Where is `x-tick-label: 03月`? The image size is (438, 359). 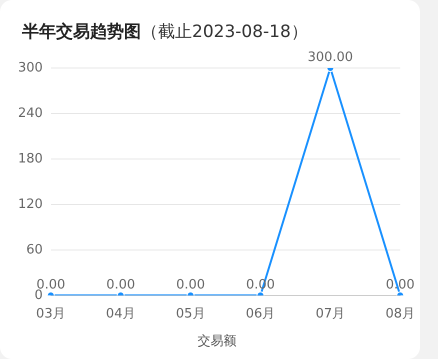
x-tick-label: 03月 is located at coordinates (51, 314).